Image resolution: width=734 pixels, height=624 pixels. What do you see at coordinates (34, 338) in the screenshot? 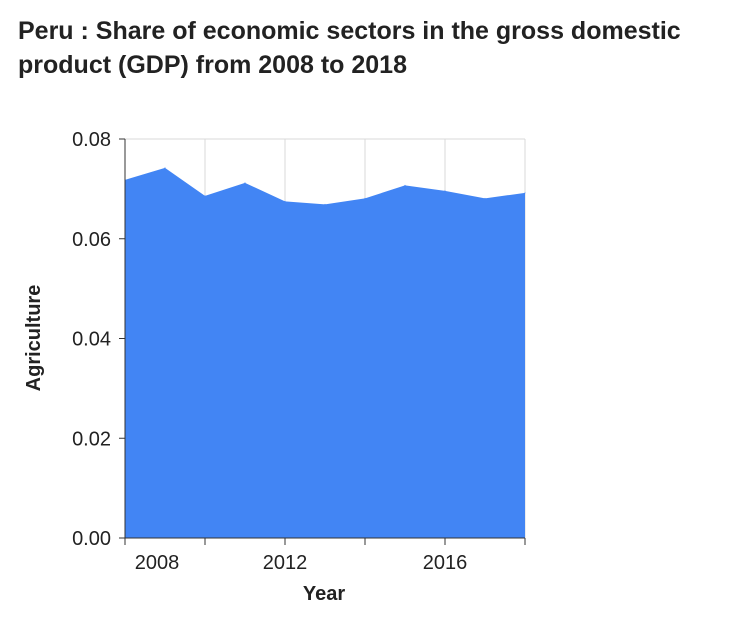
I see `y-axis-title: Agriculture` at bounding box center [34, 338].